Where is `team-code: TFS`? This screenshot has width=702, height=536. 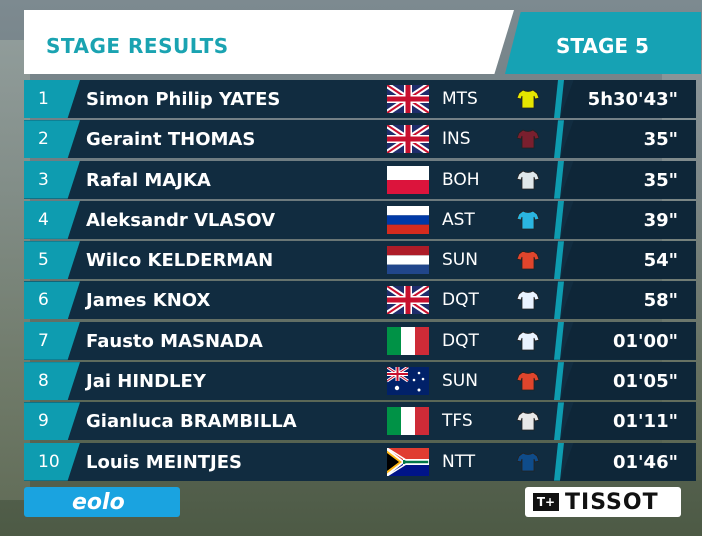 team-code: TFS is located at coordinates (457, 421).